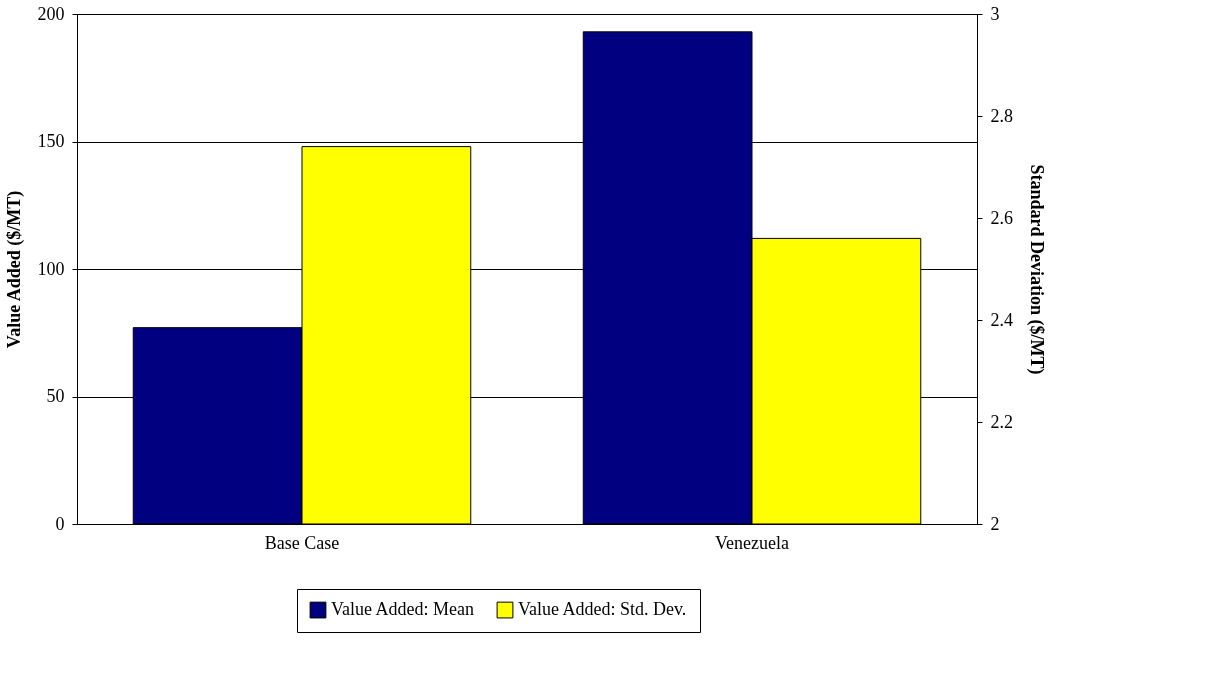  I want to click on x-tick-label: Venezuela, so click(752, 542).